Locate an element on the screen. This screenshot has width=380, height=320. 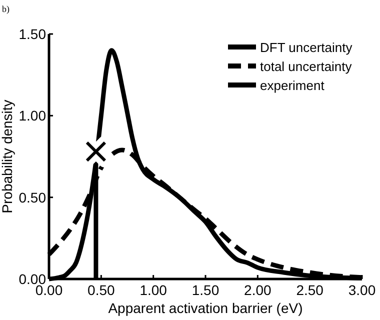
y-tick-label: 1.00 is located at coordinates (32, 116).